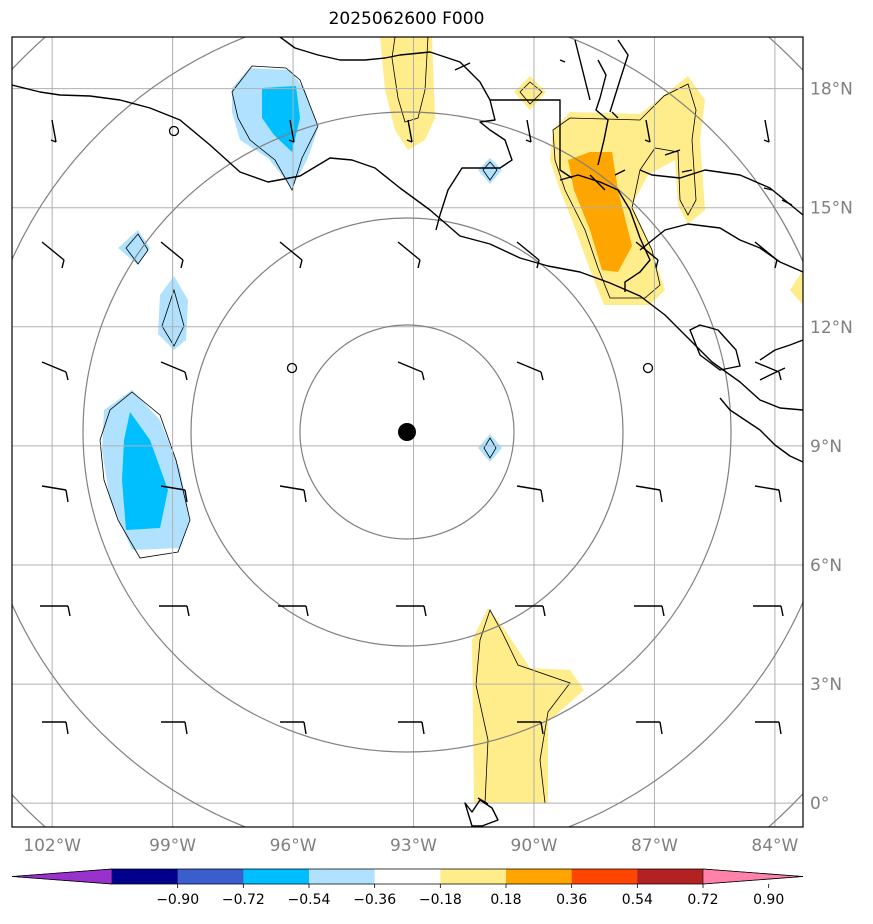 The image size is (873, 924). What do you see at coordinates (571, 900) in the screenshot?
I see `colorbar-label: 0.36` at bounding box center [571, 900].